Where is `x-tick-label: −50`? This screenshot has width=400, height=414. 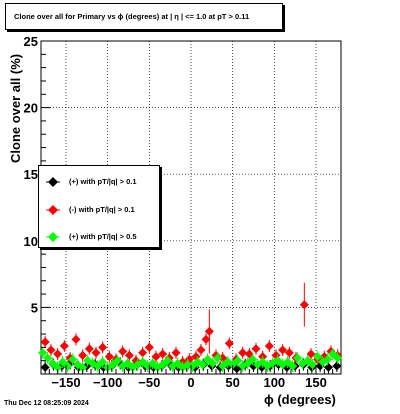
x-tick-label: −50 is located at coordinates (149, 382).